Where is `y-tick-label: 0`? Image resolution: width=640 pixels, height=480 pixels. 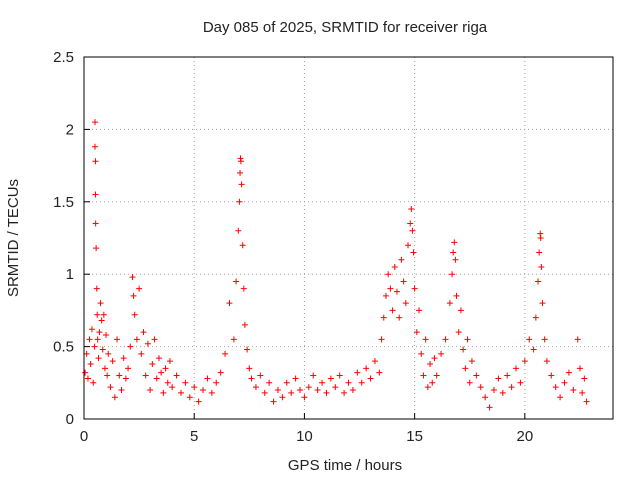 y-tick-label: 0 is located at coordinates (70, 419).